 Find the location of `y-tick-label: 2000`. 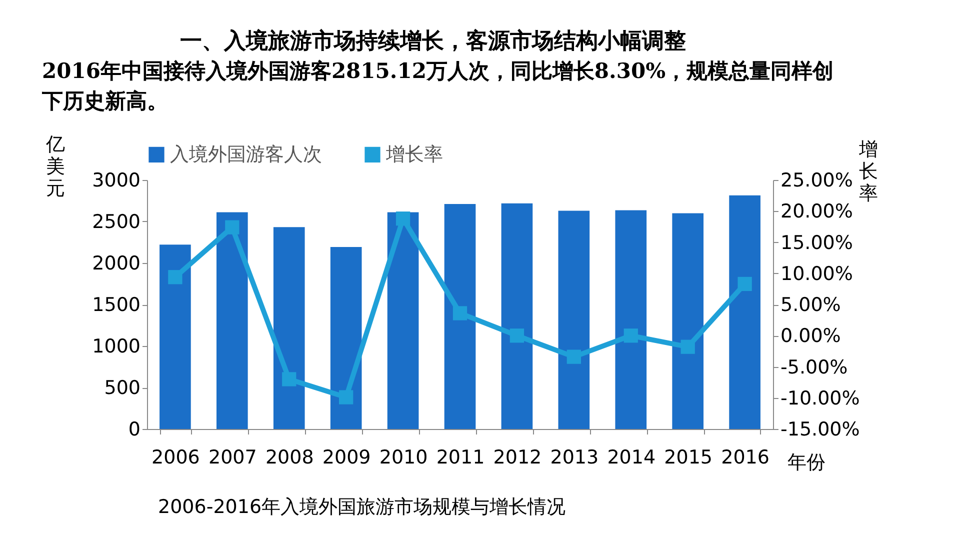

y-tick-label: 2000 is located at coordinates (116, 263).